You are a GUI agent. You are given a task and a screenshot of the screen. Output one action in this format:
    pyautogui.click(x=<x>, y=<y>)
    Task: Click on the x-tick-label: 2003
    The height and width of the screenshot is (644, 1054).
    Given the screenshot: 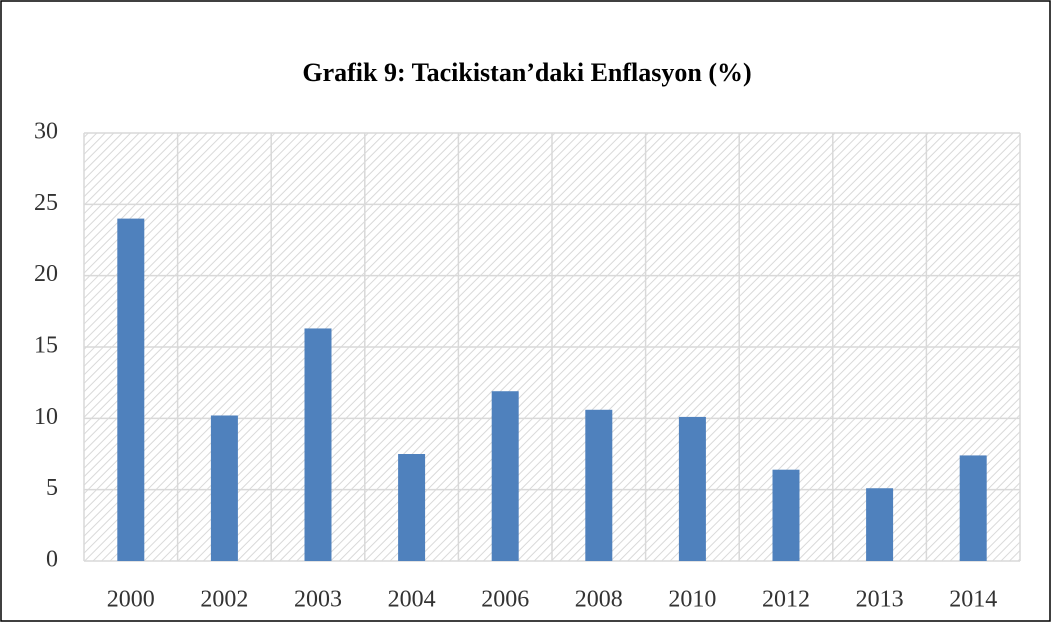 What is the action you would take?
    pyautogui.click(x=318, y=600)
    